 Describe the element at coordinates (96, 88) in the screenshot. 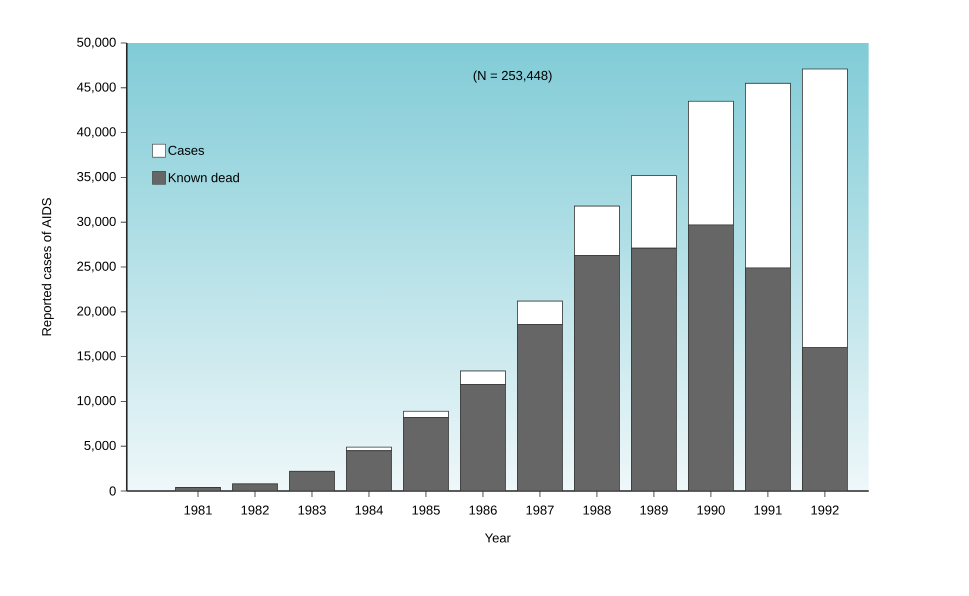

I see `y-tick-label: 45,000` at that location.